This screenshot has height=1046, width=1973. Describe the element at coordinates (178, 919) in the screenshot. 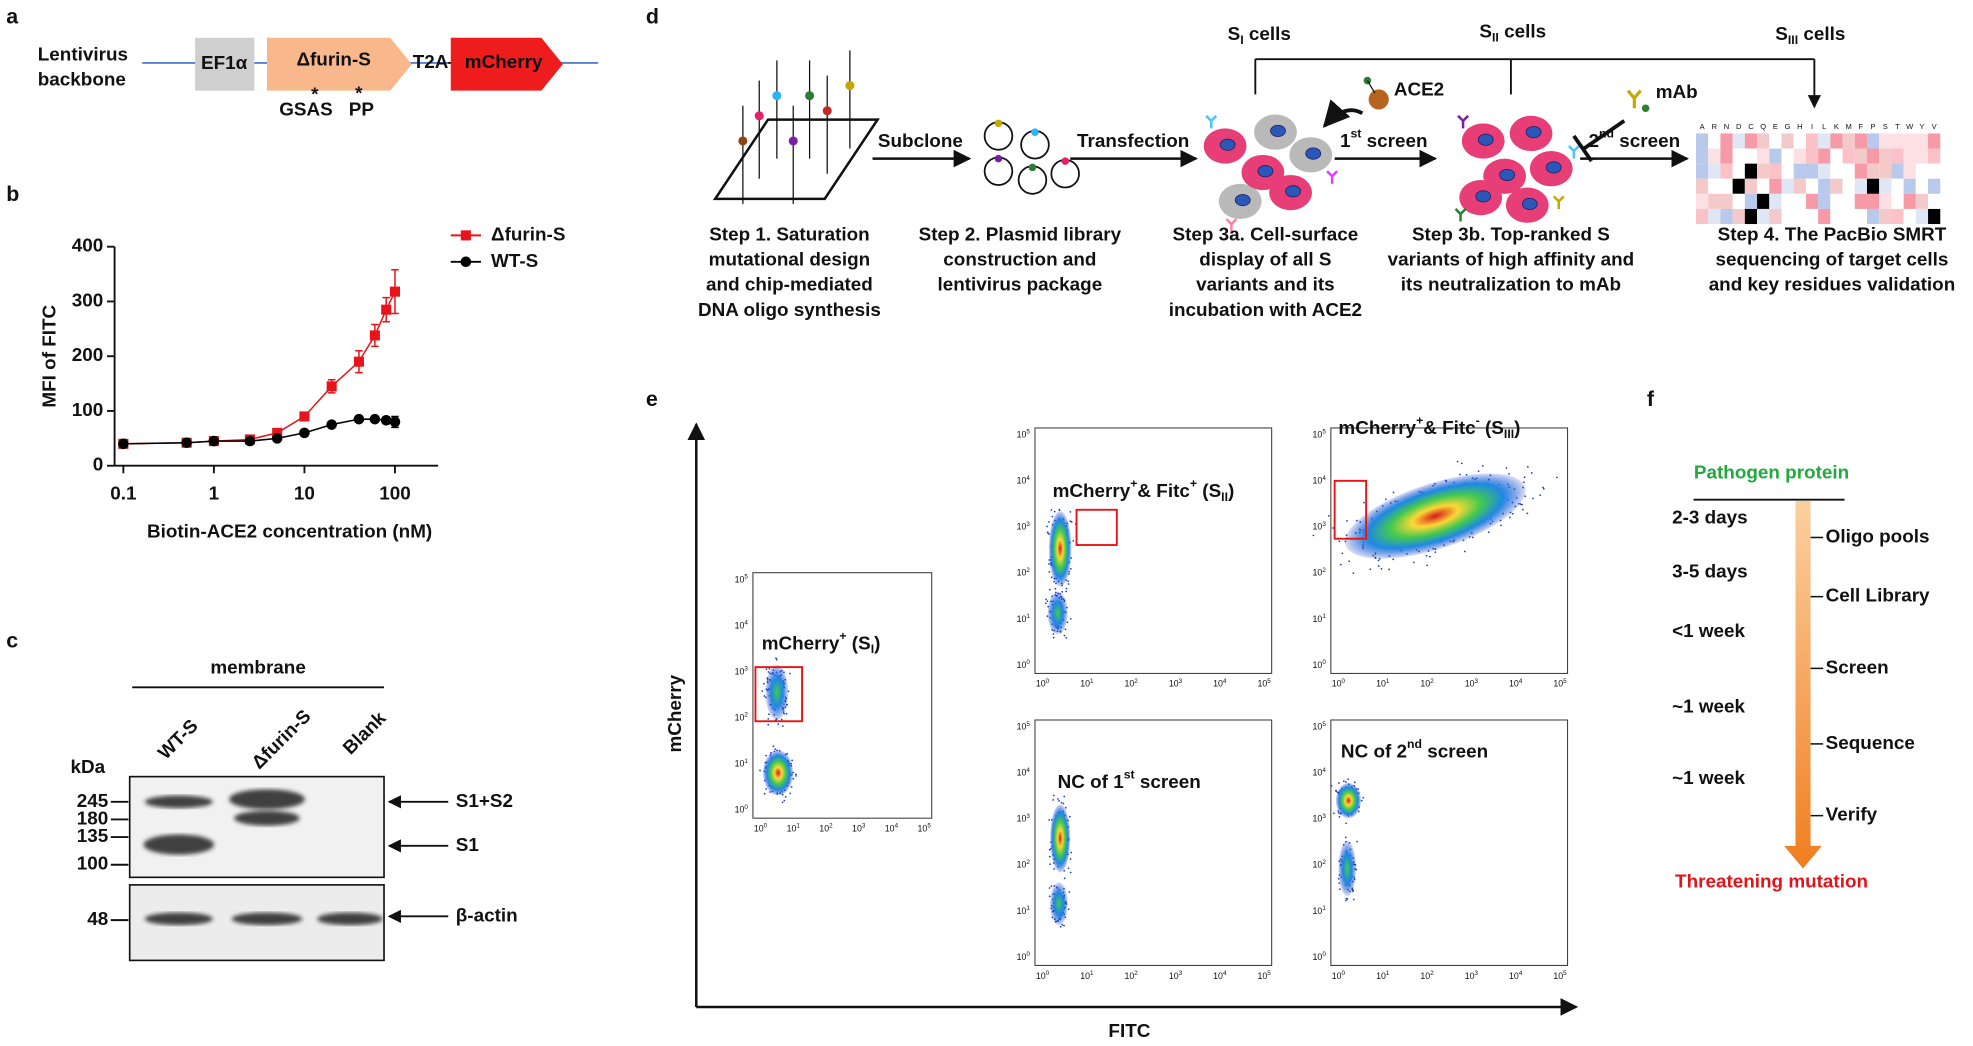

I see `band` at that location.